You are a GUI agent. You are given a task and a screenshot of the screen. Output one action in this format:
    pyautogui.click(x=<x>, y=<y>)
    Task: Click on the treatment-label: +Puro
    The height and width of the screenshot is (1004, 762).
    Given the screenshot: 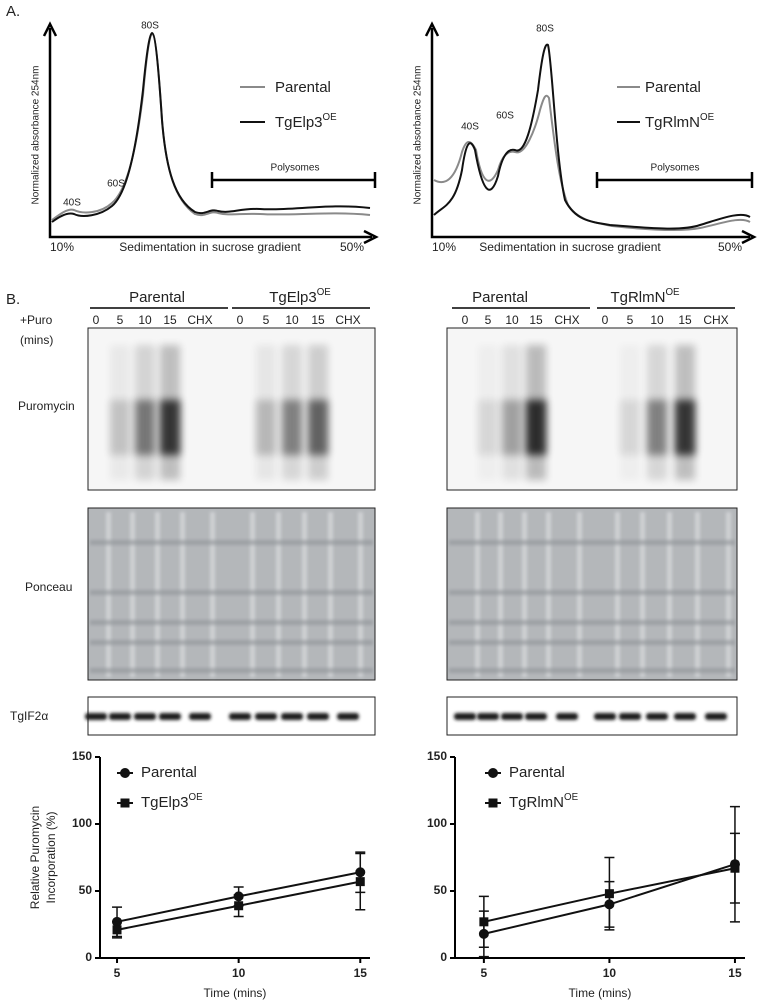 What is the action you would take?
    pyautogui.click(x=36, y=320)
    